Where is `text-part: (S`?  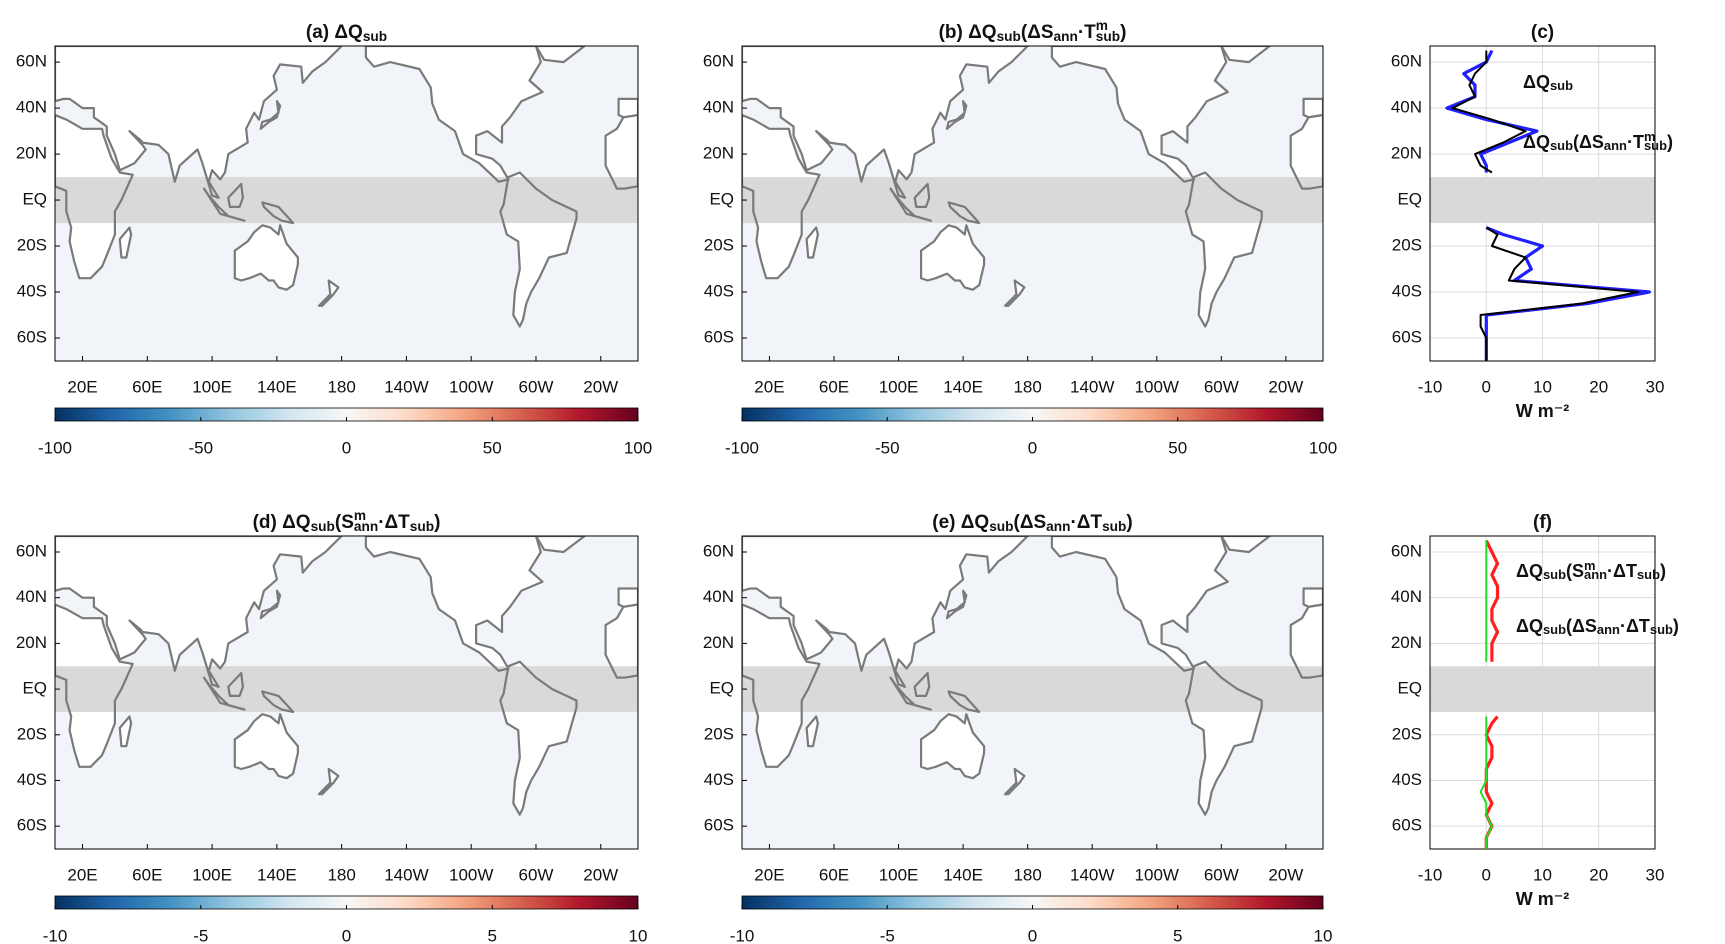
text-part: (S is located at coordinates (1575, 571).